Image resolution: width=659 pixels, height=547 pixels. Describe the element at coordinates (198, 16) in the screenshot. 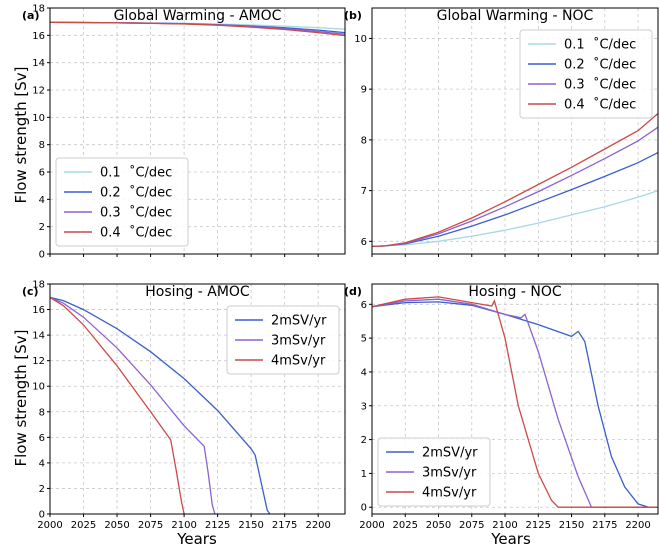

I see `panel-title: Global Warming - AMOC` at that location.